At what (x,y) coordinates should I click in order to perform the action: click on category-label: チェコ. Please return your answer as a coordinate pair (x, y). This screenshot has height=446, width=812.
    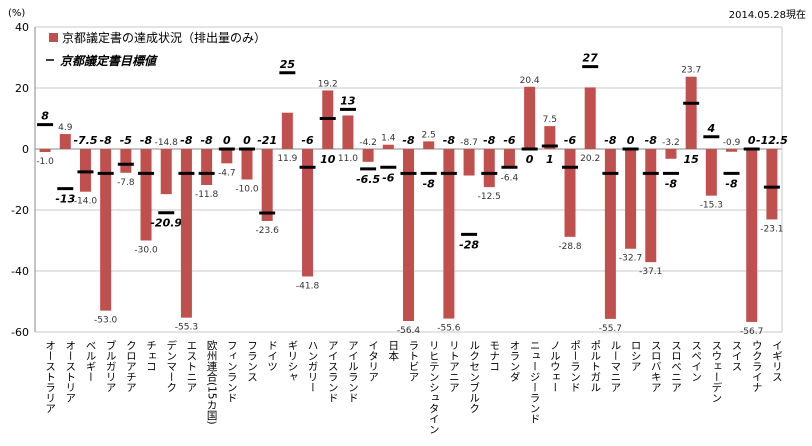
    Looking at the image, I should click on (151, 356).